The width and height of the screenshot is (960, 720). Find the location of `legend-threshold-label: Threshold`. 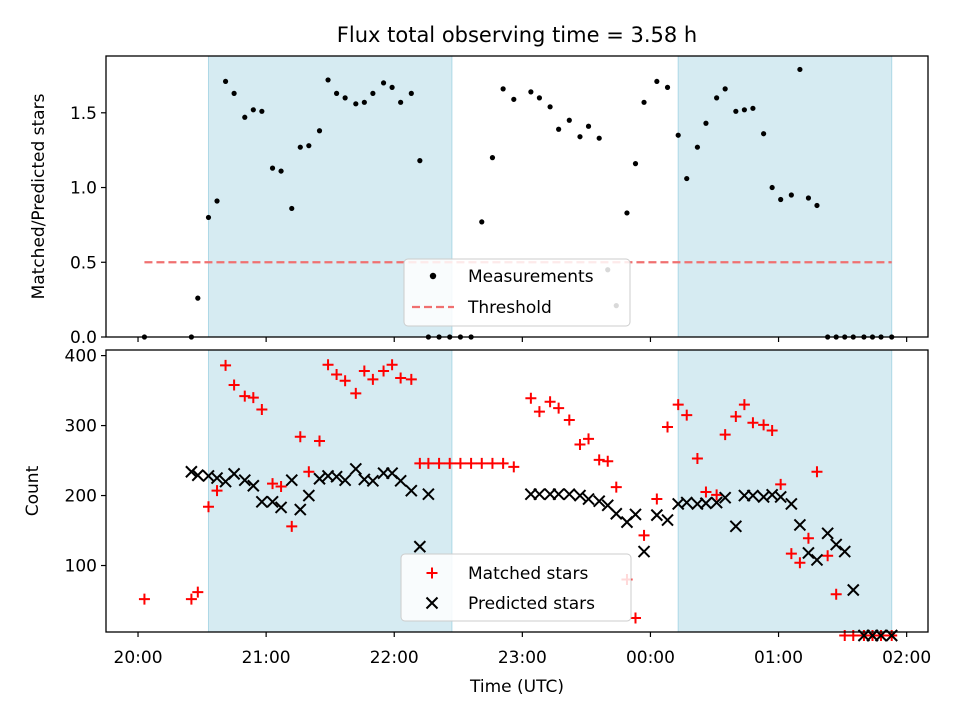

legend-threshold-label: Threshold is located at coordinates (509, 308).